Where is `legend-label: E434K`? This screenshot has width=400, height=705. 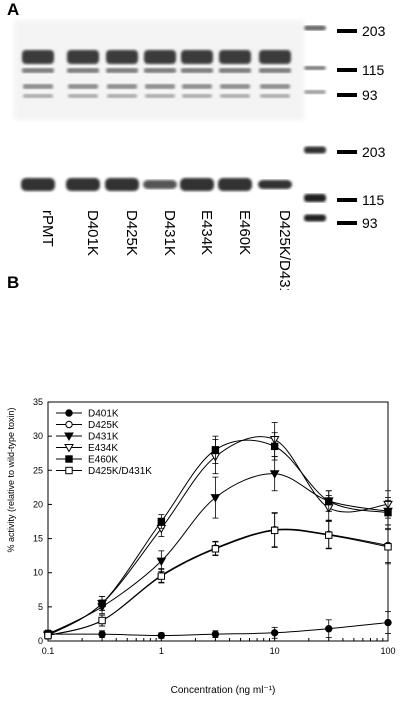
legend-label: E434K is located at coordinates (103, 448).